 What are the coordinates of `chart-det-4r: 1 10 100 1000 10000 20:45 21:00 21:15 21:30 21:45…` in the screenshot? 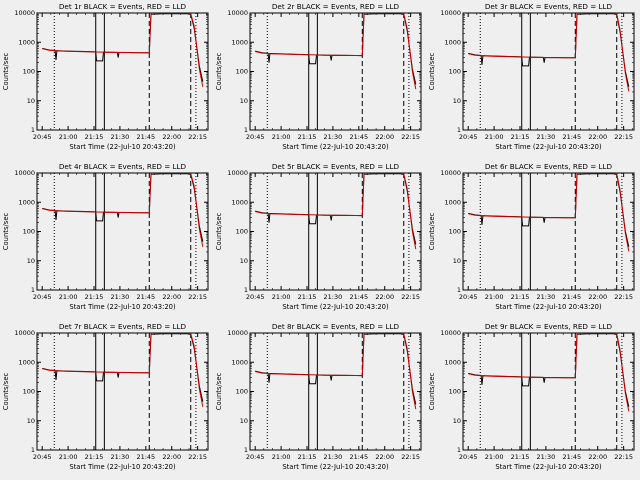 It's located at (106, 240).